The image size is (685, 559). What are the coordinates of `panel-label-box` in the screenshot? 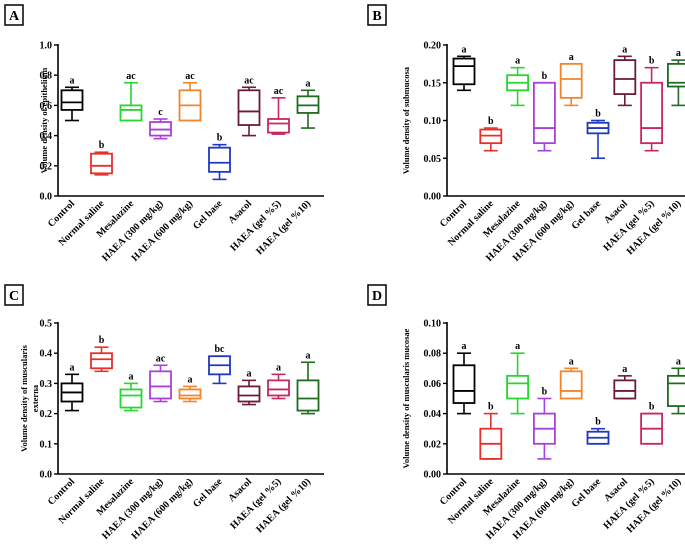 It's located at (14, 15).